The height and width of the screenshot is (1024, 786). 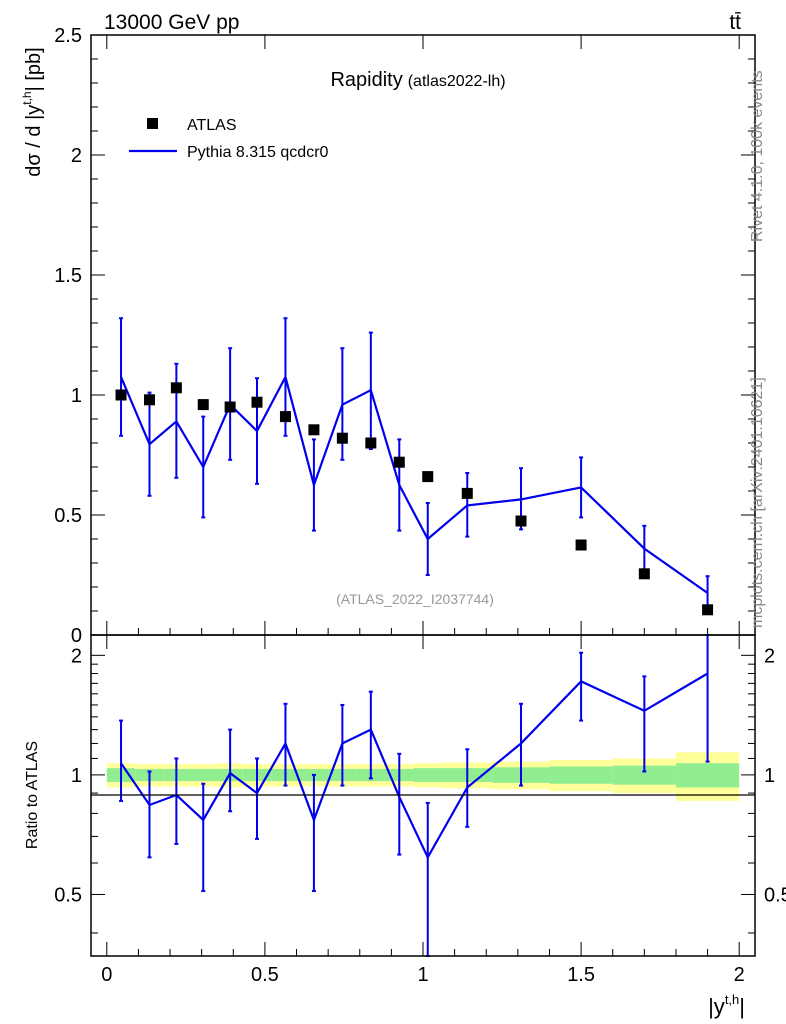 I want to click on energy-label: 13000 GeV pp, so click(x=171, y=22).